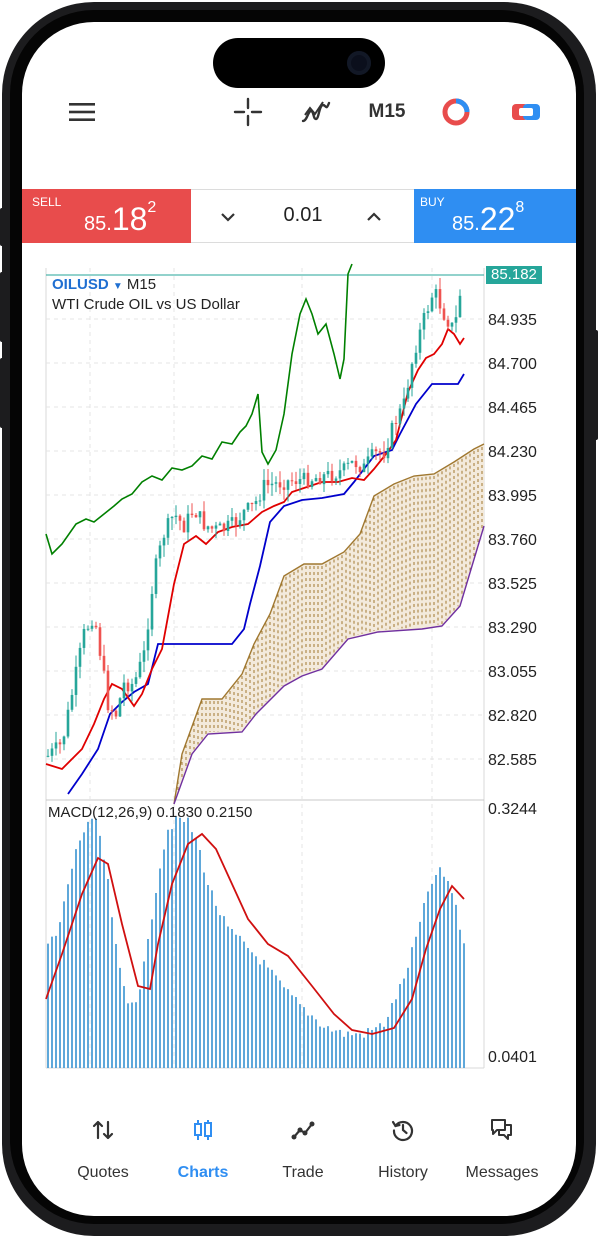  Describe the element at coordinates (199, 409) in the screenshot. I see `chikou-span-line` at that location.